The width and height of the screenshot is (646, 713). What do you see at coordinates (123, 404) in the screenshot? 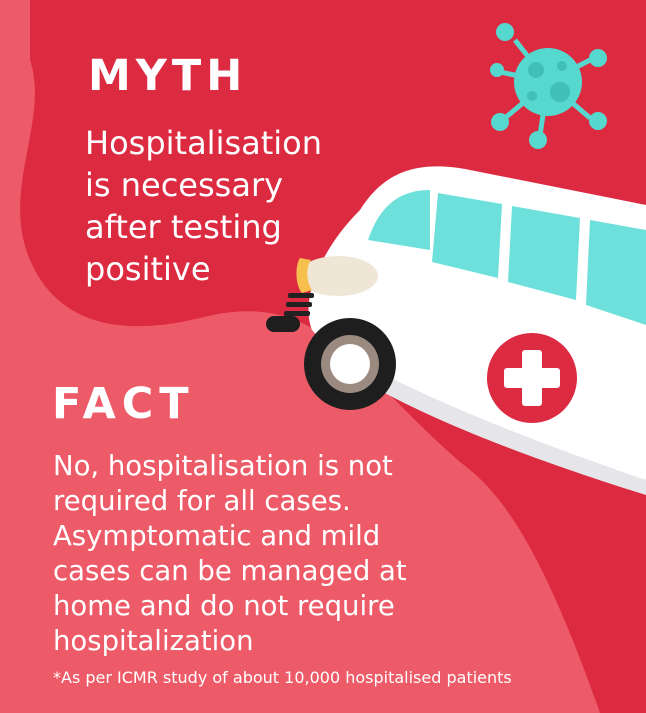
I see `fact-heading: FACT` at bounding box center [123, 404].